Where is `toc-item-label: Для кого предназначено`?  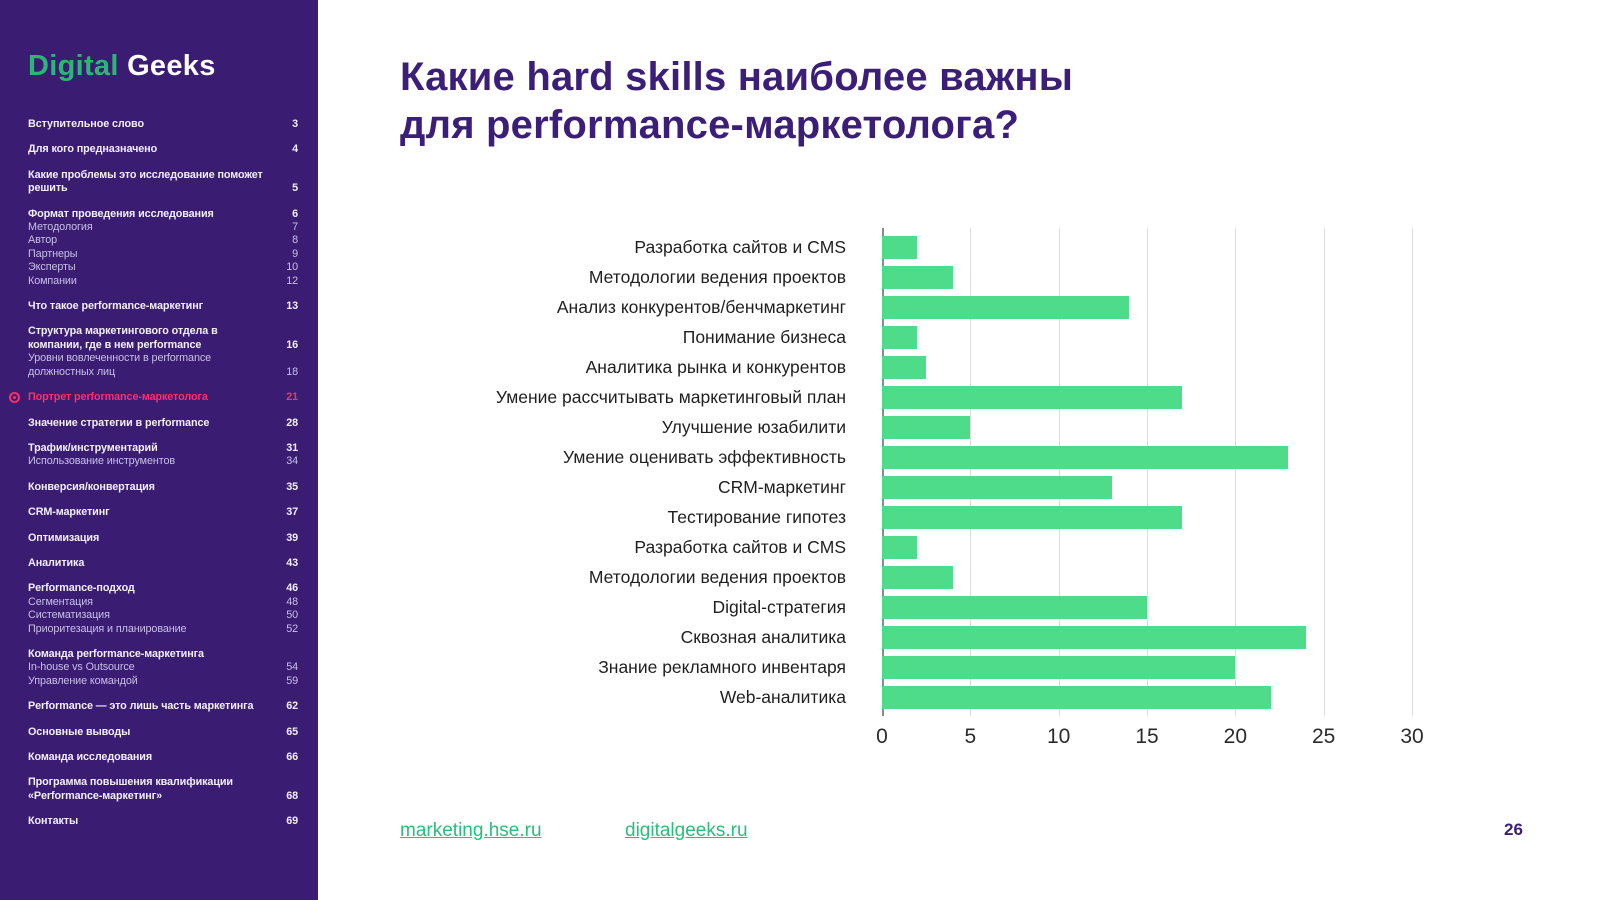
toc-item-label: Для кого предназначено is located at coordinates (93, 149).